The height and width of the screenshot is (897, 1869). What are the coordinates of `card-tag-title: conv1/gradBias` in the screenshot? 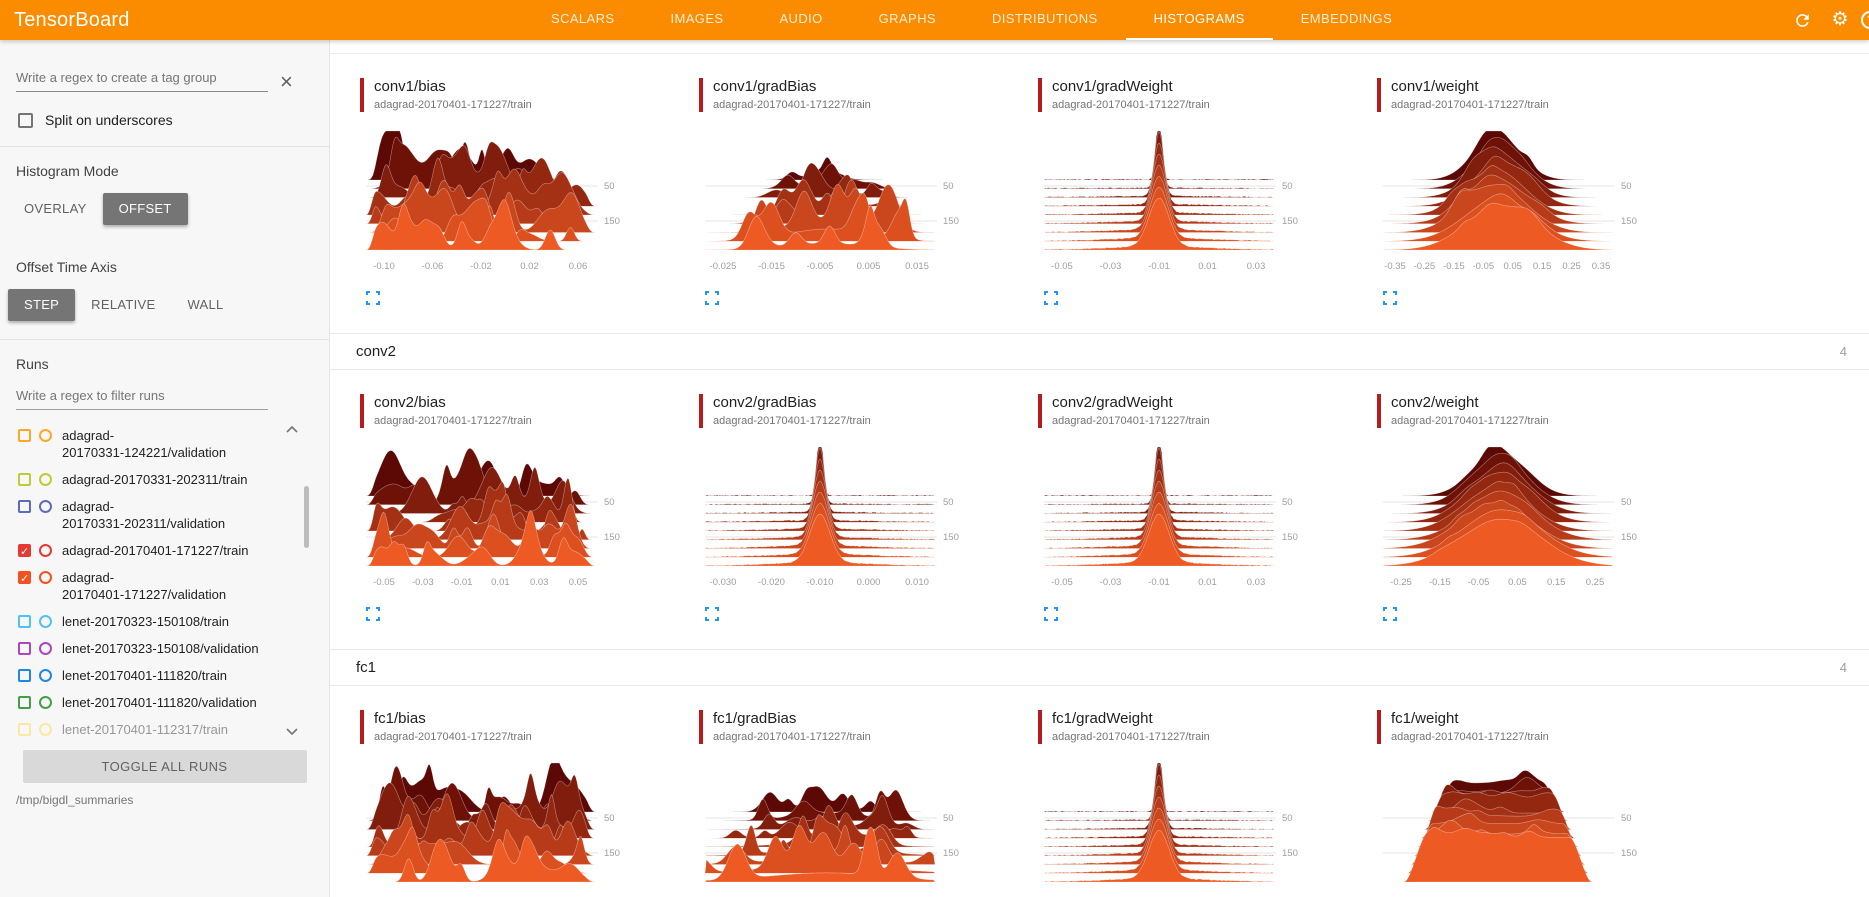 It's located at (765, 86).